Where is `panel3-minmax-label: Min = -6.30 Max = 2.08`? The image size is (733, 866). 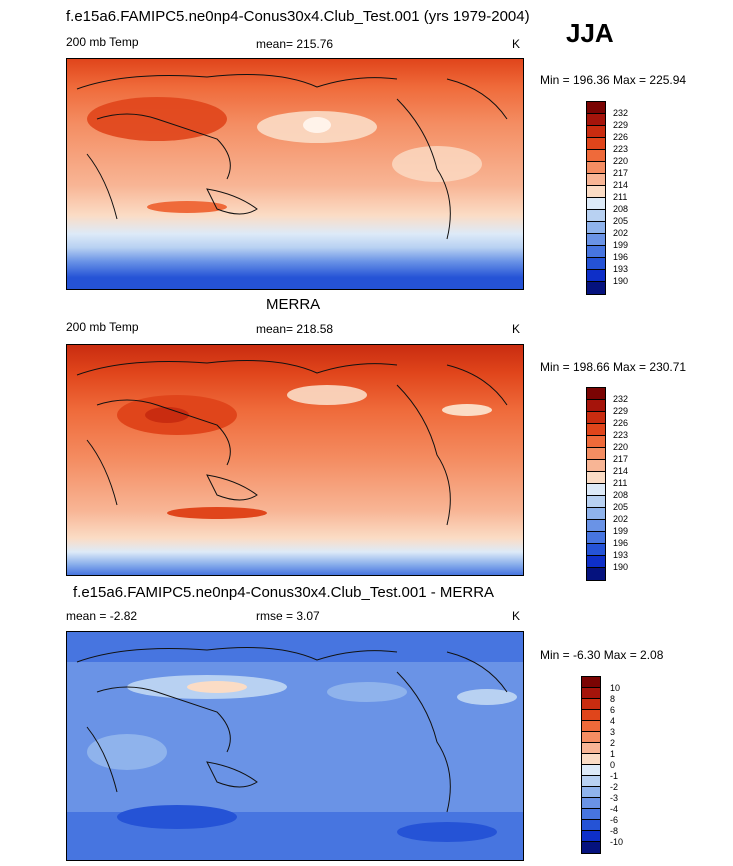 panel3-minmax-label: Min = -6.30 Max = 2.08 is located at coordinates (602, 655).